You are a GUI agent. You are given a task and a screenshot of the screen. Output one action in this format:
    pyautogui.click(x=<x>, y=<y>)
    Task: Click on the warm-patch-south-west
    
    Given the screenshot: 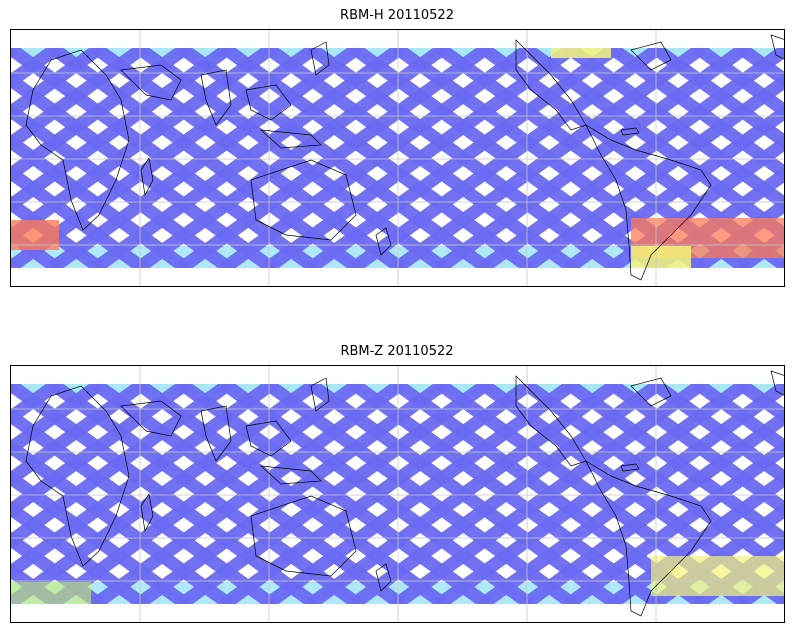 What is the action you would take?
    pyautogui.click(x=51, y=593)
    